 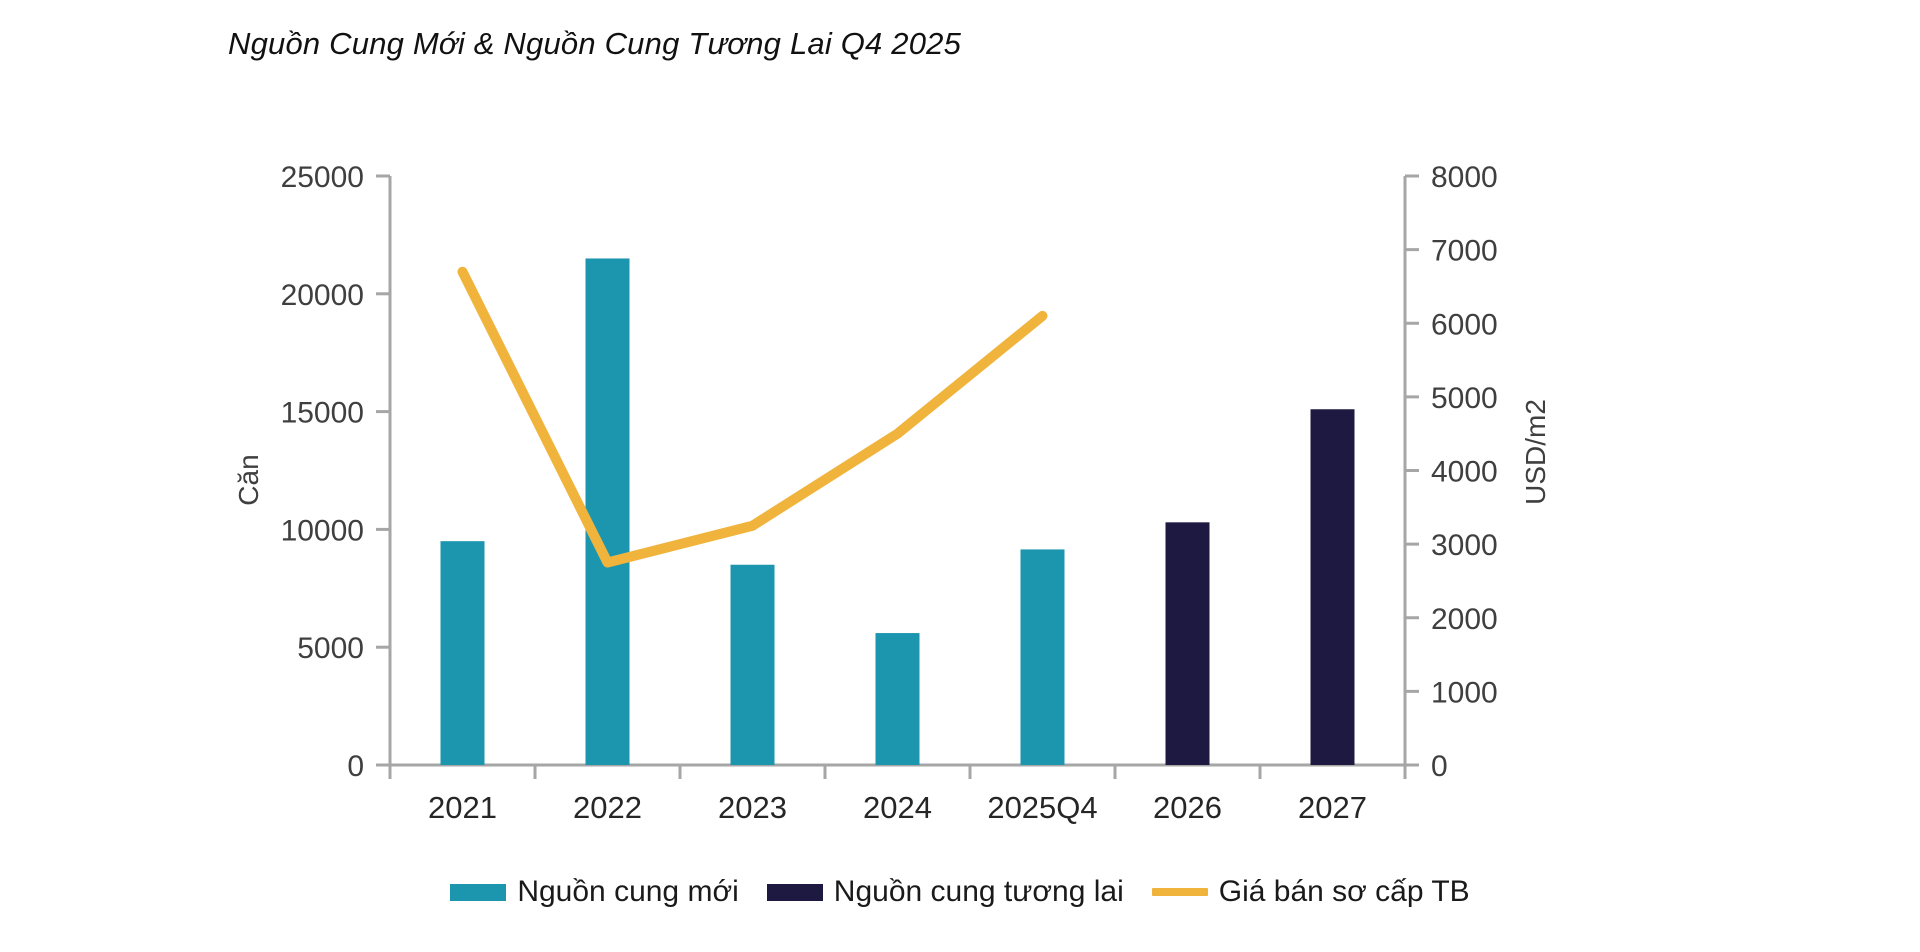 I want to click on right-axis-tick-label: 1000, so click(x=1464, y=692).